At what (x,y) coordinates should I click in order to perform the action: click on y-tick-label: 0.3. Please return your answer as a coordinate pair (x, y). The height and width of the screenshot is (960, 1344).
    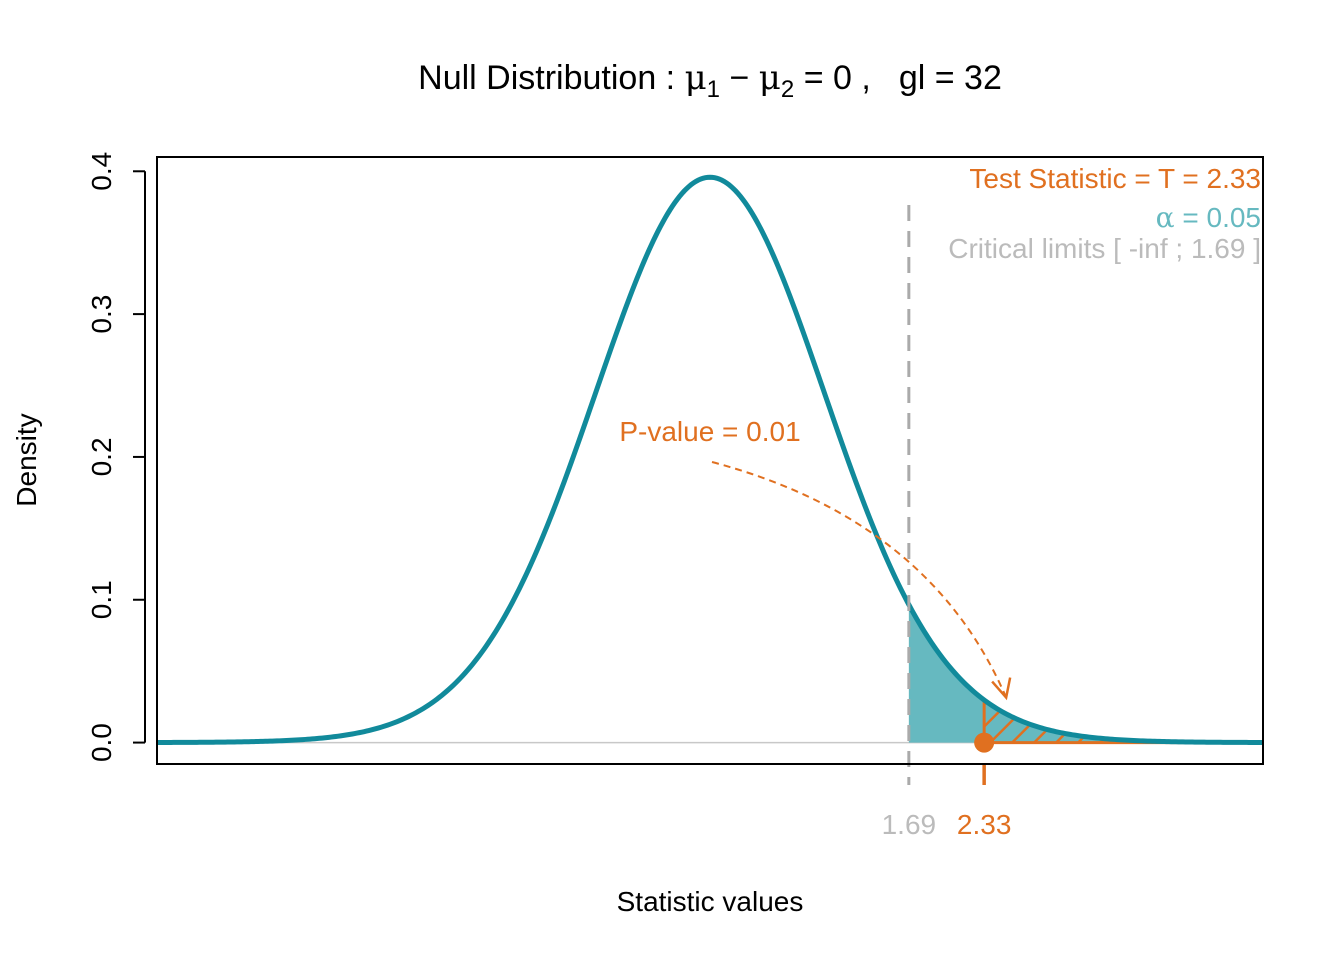
    Looking at the image, I should click on (101, 314).